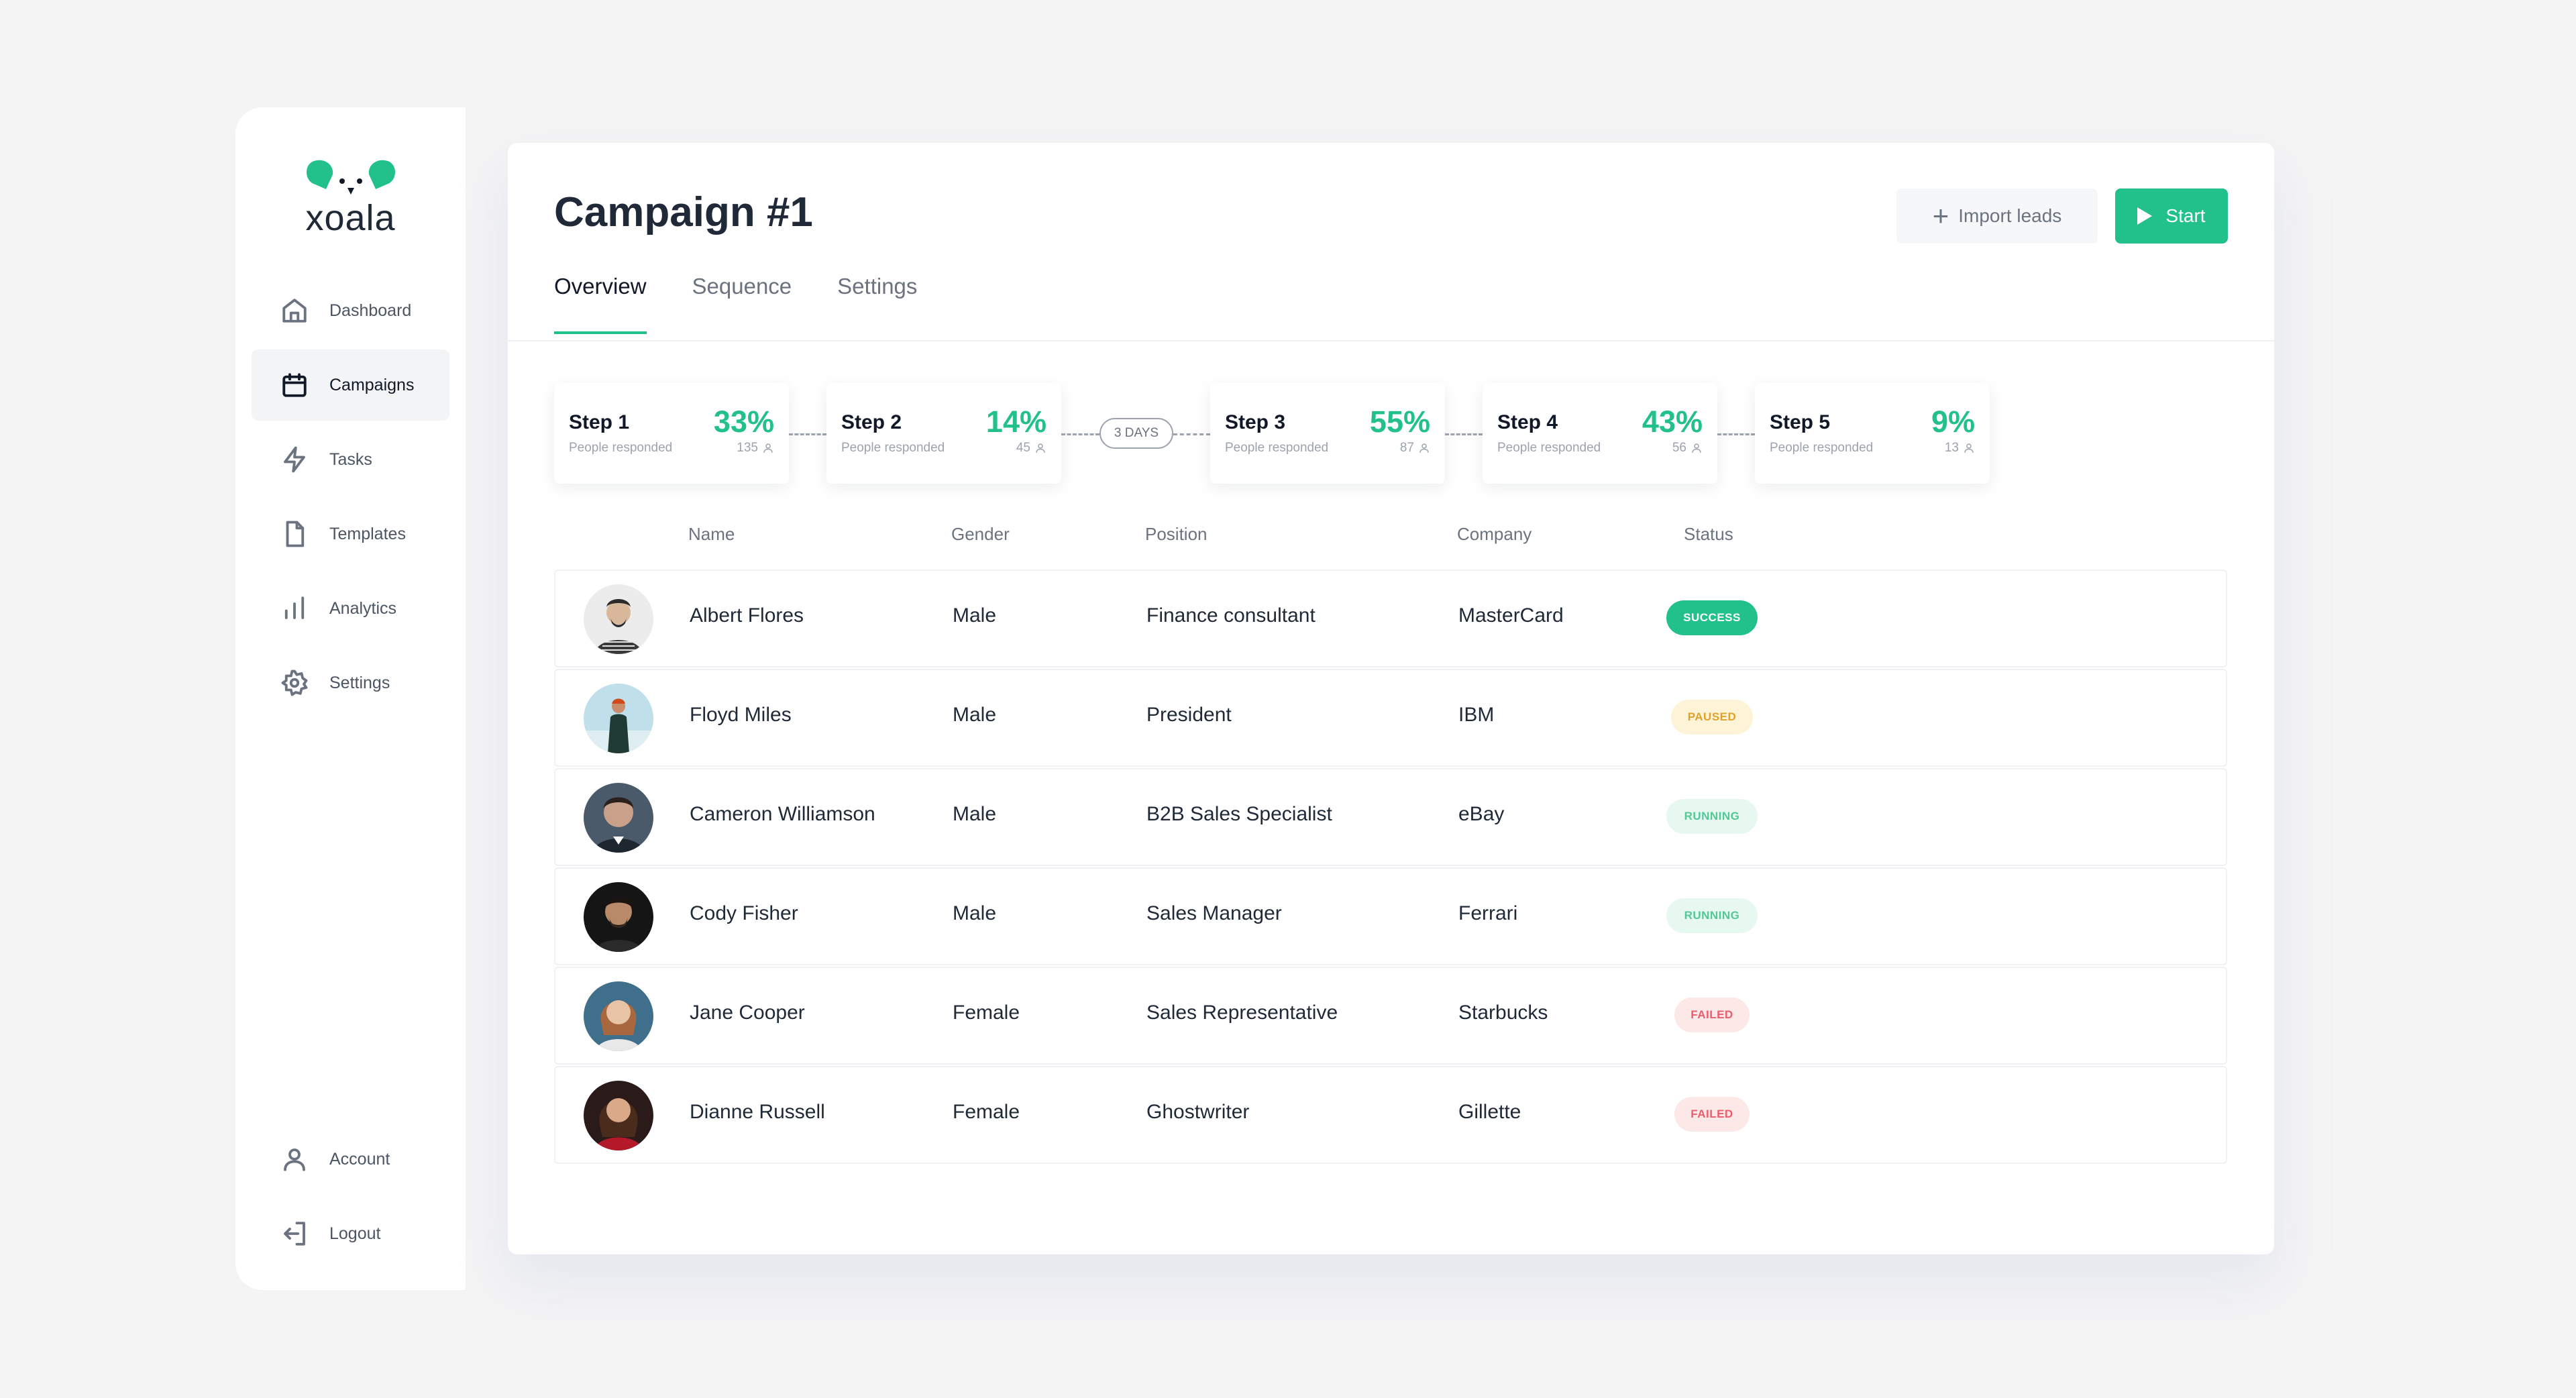 This screenshot has height=1398, width=2576. Describe the element at coordinates (600, 304) in the screenshot. I see `tab-overview: Overview` at that location.